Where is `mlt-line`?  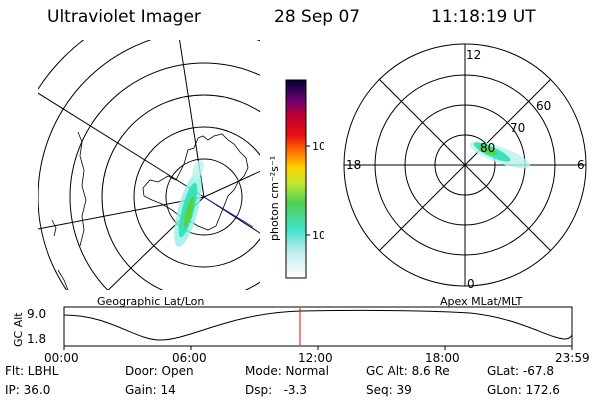
mlt-line is located at coordinates (465, 165).